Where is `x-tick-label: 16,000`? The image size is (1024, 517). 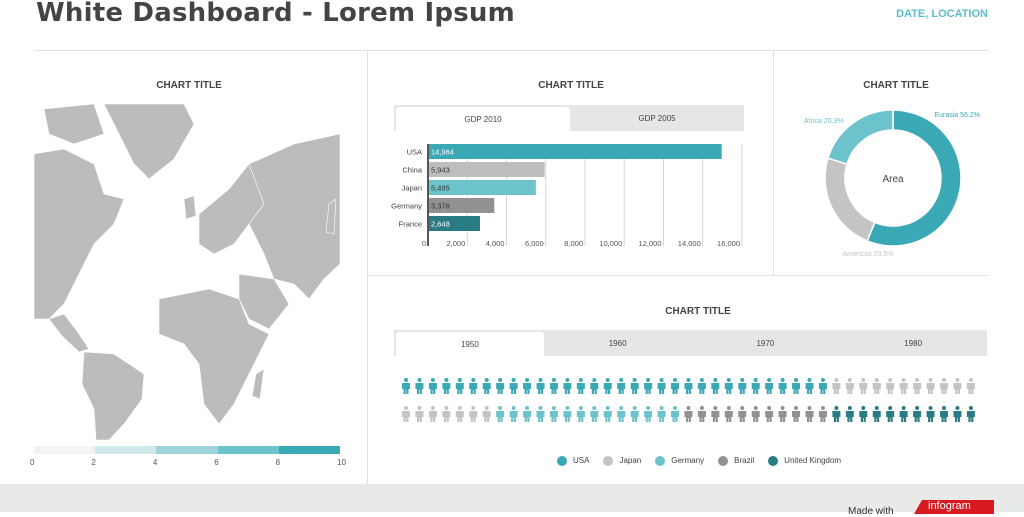 x-tick-label: 16,000 is located at coordinates (728, 243).